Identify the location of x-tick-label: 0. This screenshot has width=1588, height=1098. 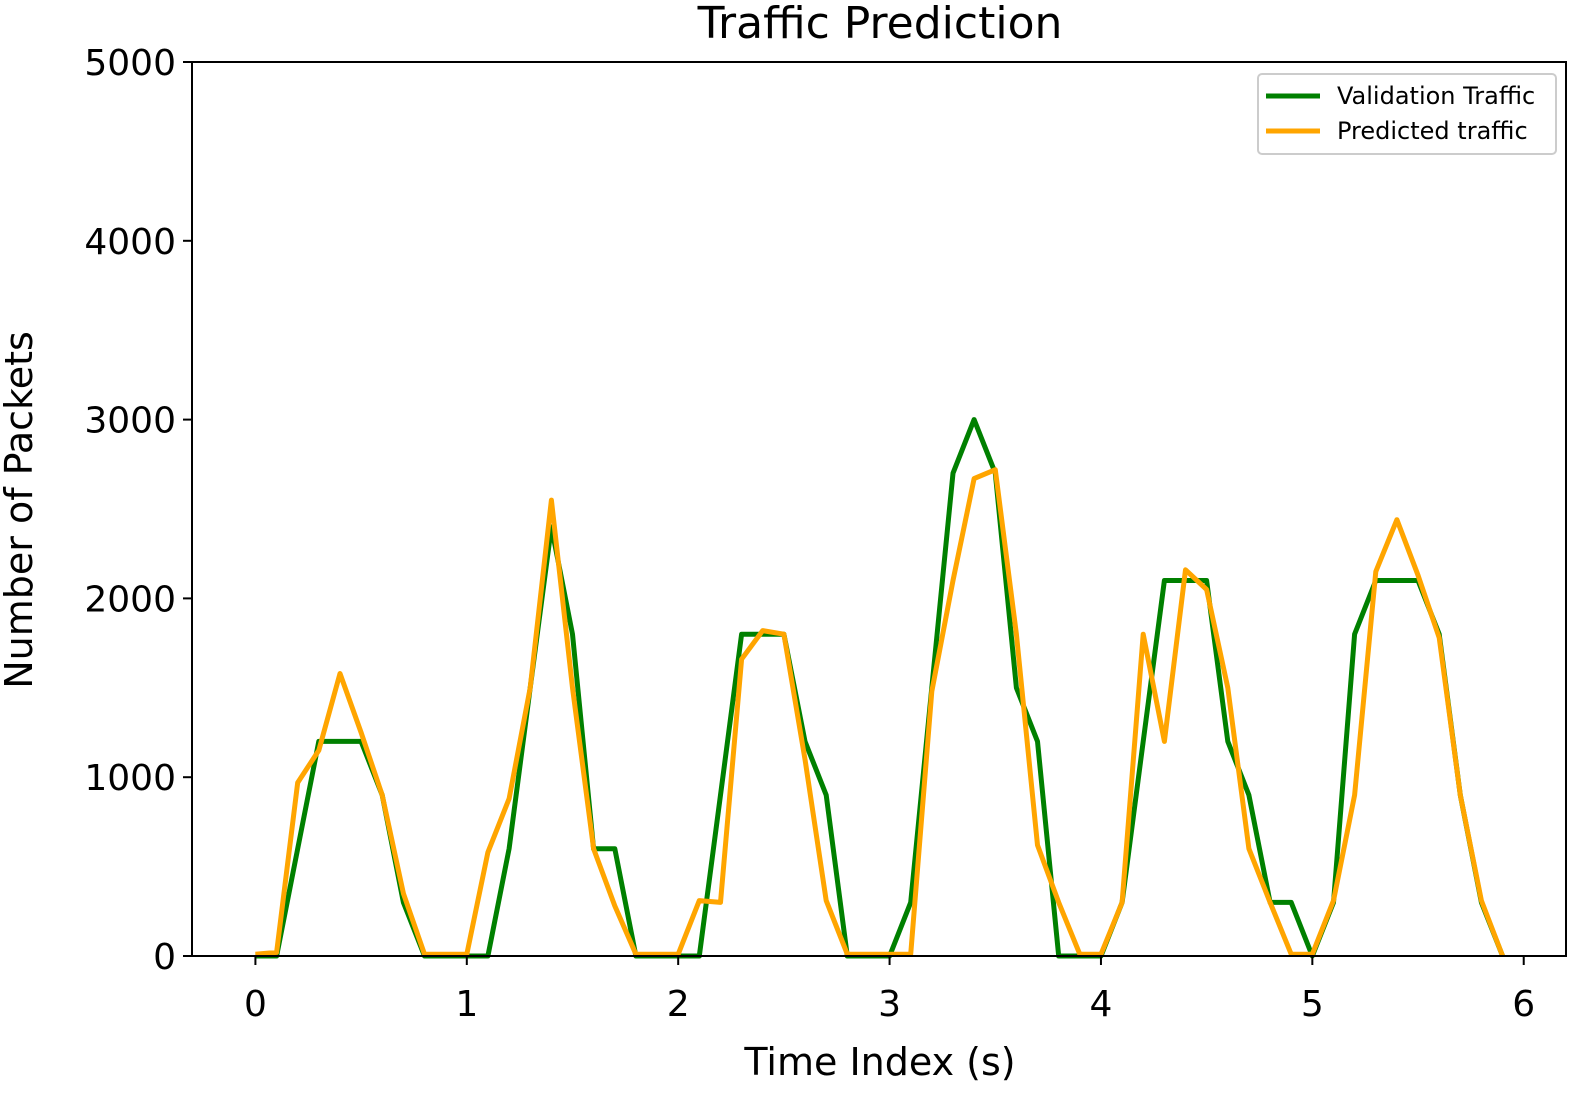
(255, 1004).